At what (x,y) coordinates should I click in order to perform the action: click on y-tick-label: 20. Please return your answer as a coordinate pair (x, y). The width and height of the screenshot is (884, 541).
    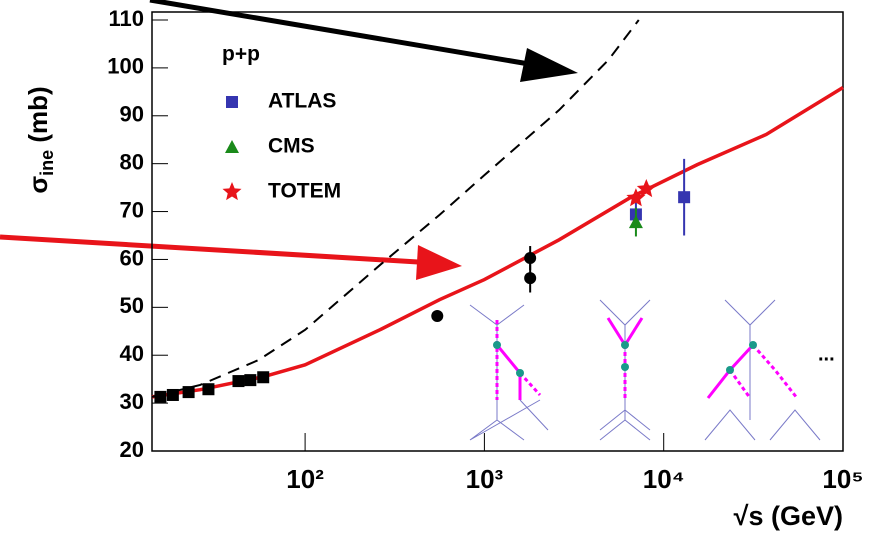
    Looking at the image, I should click on (132, 449).